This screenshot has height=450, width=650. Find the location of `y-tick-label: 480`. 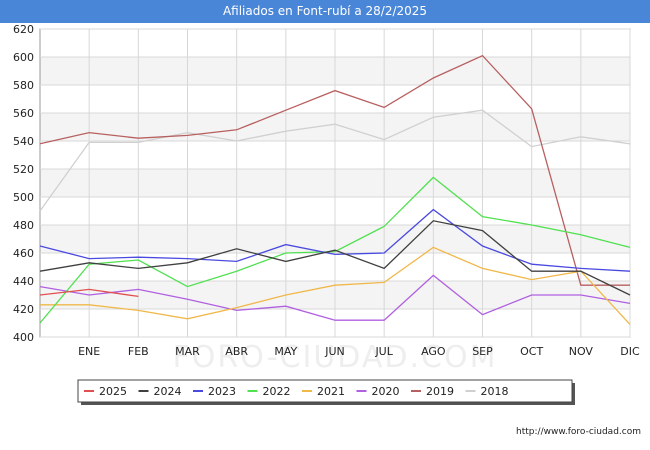

y-tick-label: 480 is located at coordinates (23, 225).